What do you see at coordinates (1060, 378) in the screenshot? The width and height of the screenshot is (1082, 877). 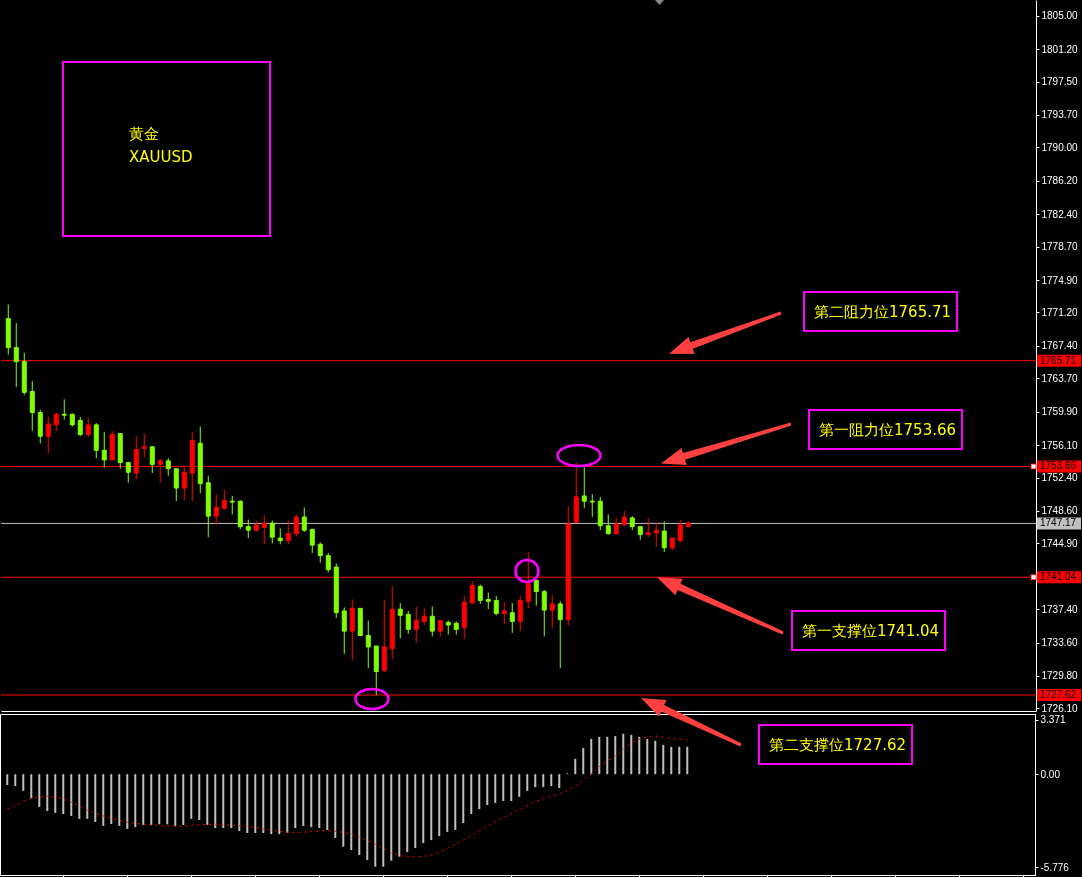 I see `y-tick-label: 1763.70` at bounding box center [1060, 378].